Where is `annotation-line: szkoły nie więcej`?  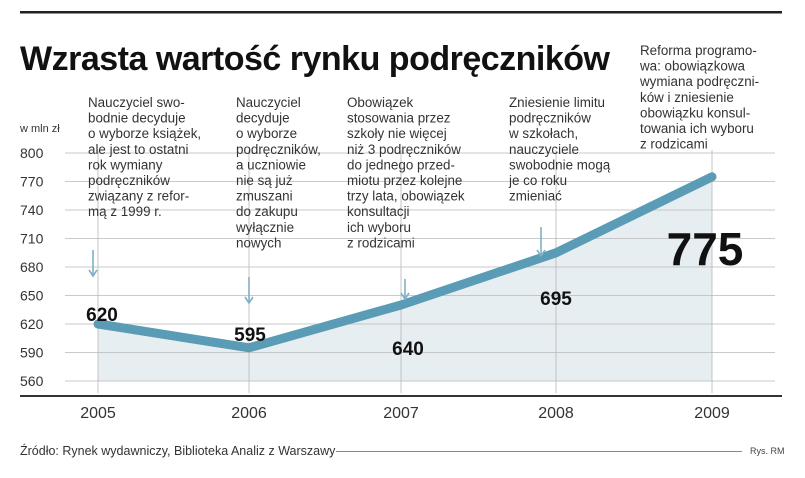 annotation-line: szkoły nie więcej is located at coordinates (397, 133).